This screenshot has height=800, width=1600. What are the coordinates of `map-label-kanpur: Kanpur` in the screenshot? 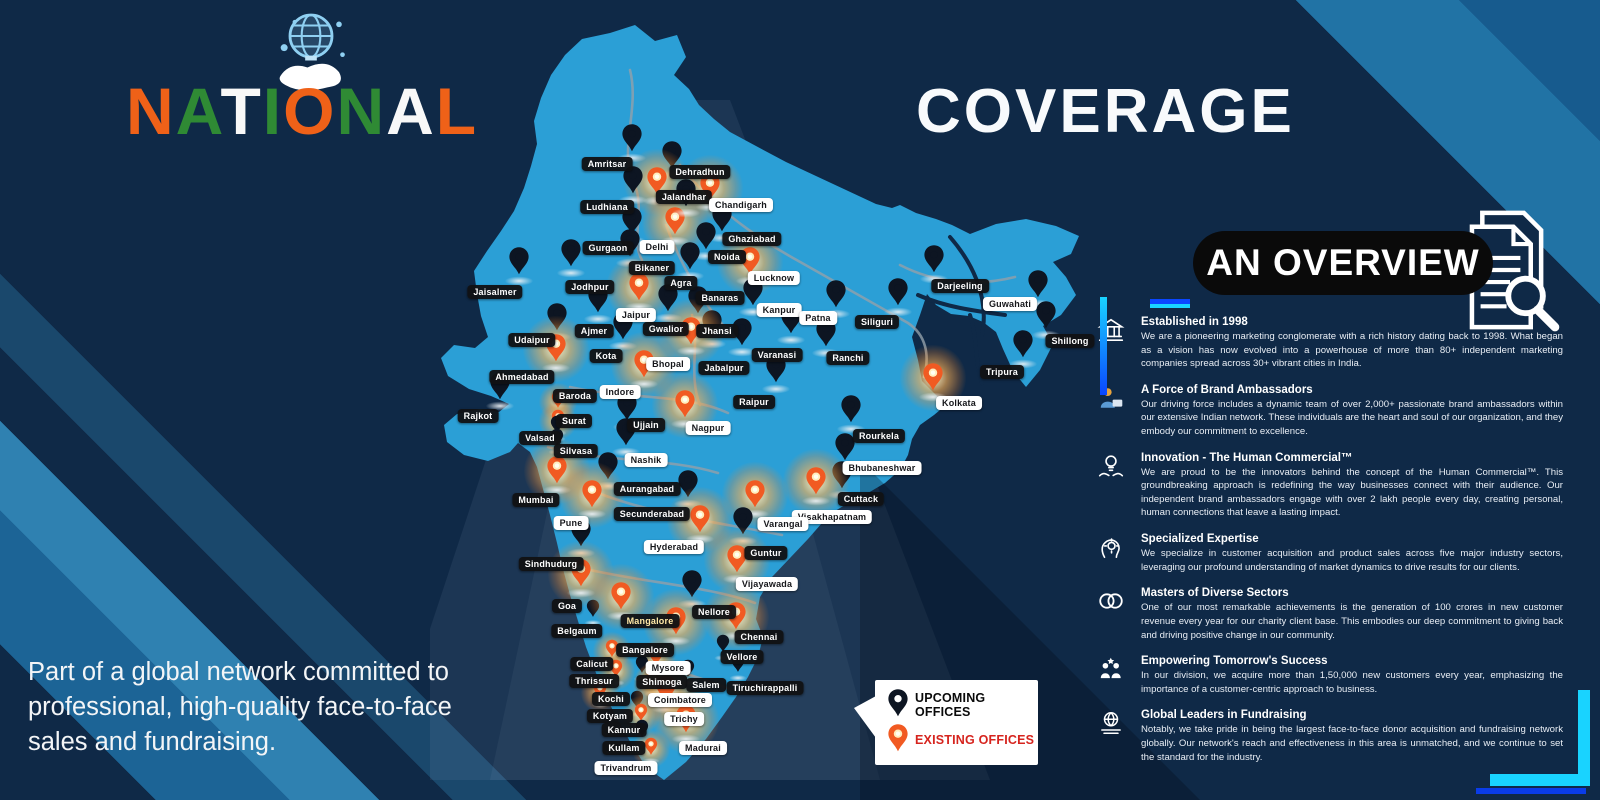 It's located at (779, 310).